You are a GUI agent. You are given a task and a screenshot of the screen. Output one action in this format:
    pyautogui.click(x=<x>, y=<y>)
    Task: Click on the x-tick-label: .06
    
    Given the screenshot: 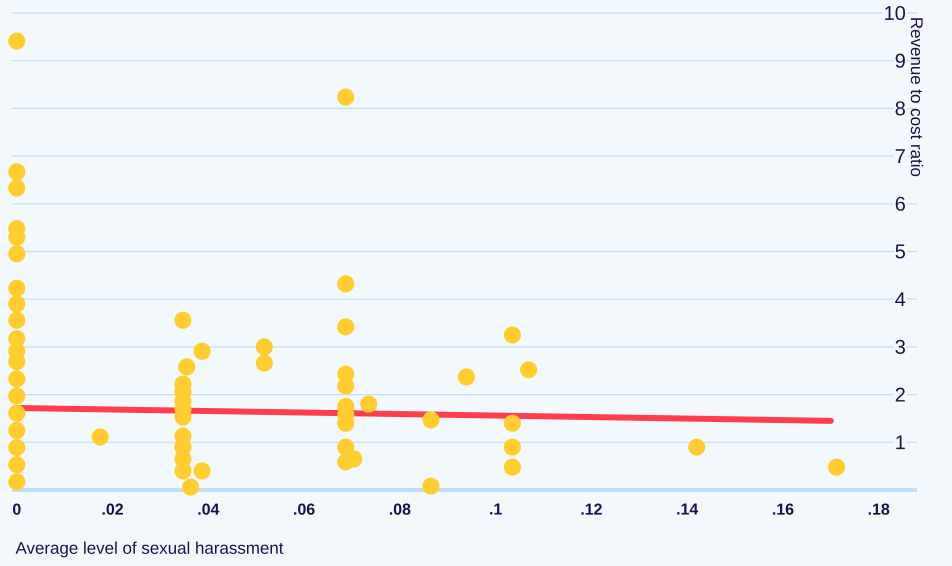 What is the action you would take?
    pyautogui.click(x=304, y=509)
    